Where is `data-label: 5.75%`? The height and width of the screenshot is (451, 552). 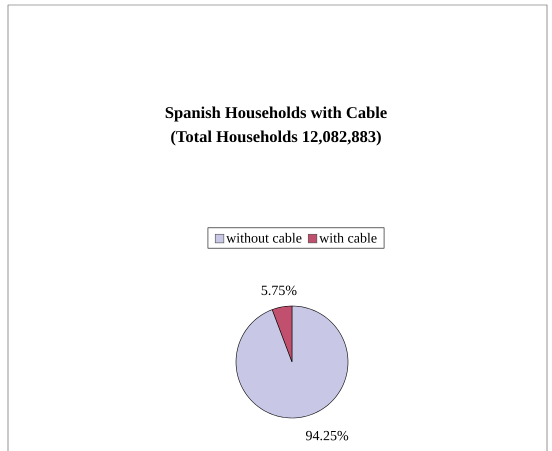
data-label: 5.75% is located at coordinates (279, 291).